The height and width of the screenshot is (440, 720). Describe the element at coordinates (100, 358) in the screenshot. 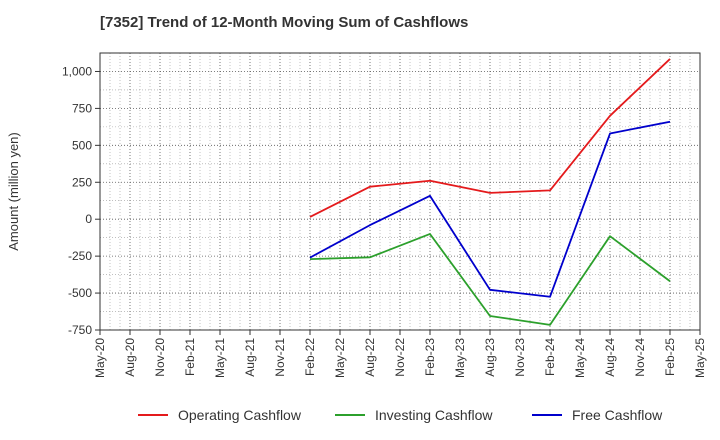

I see `x-tick-label: May-20` at that location.